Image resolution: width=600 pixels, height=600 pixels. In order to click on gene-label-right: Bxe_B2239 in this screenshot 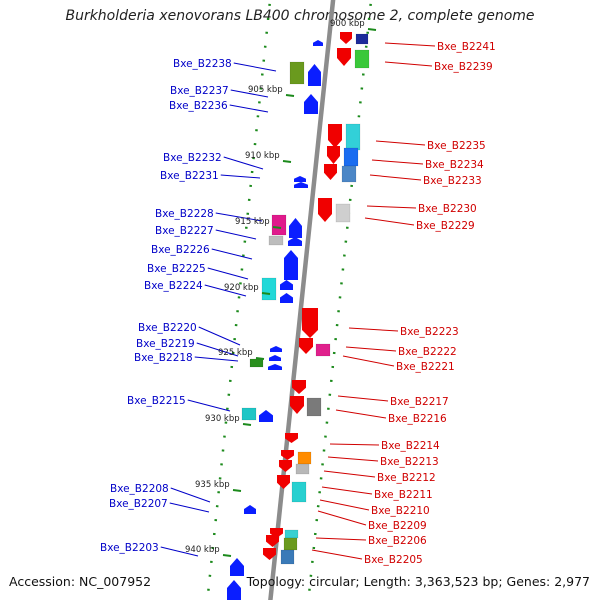, I will do `click(463, 67)`.